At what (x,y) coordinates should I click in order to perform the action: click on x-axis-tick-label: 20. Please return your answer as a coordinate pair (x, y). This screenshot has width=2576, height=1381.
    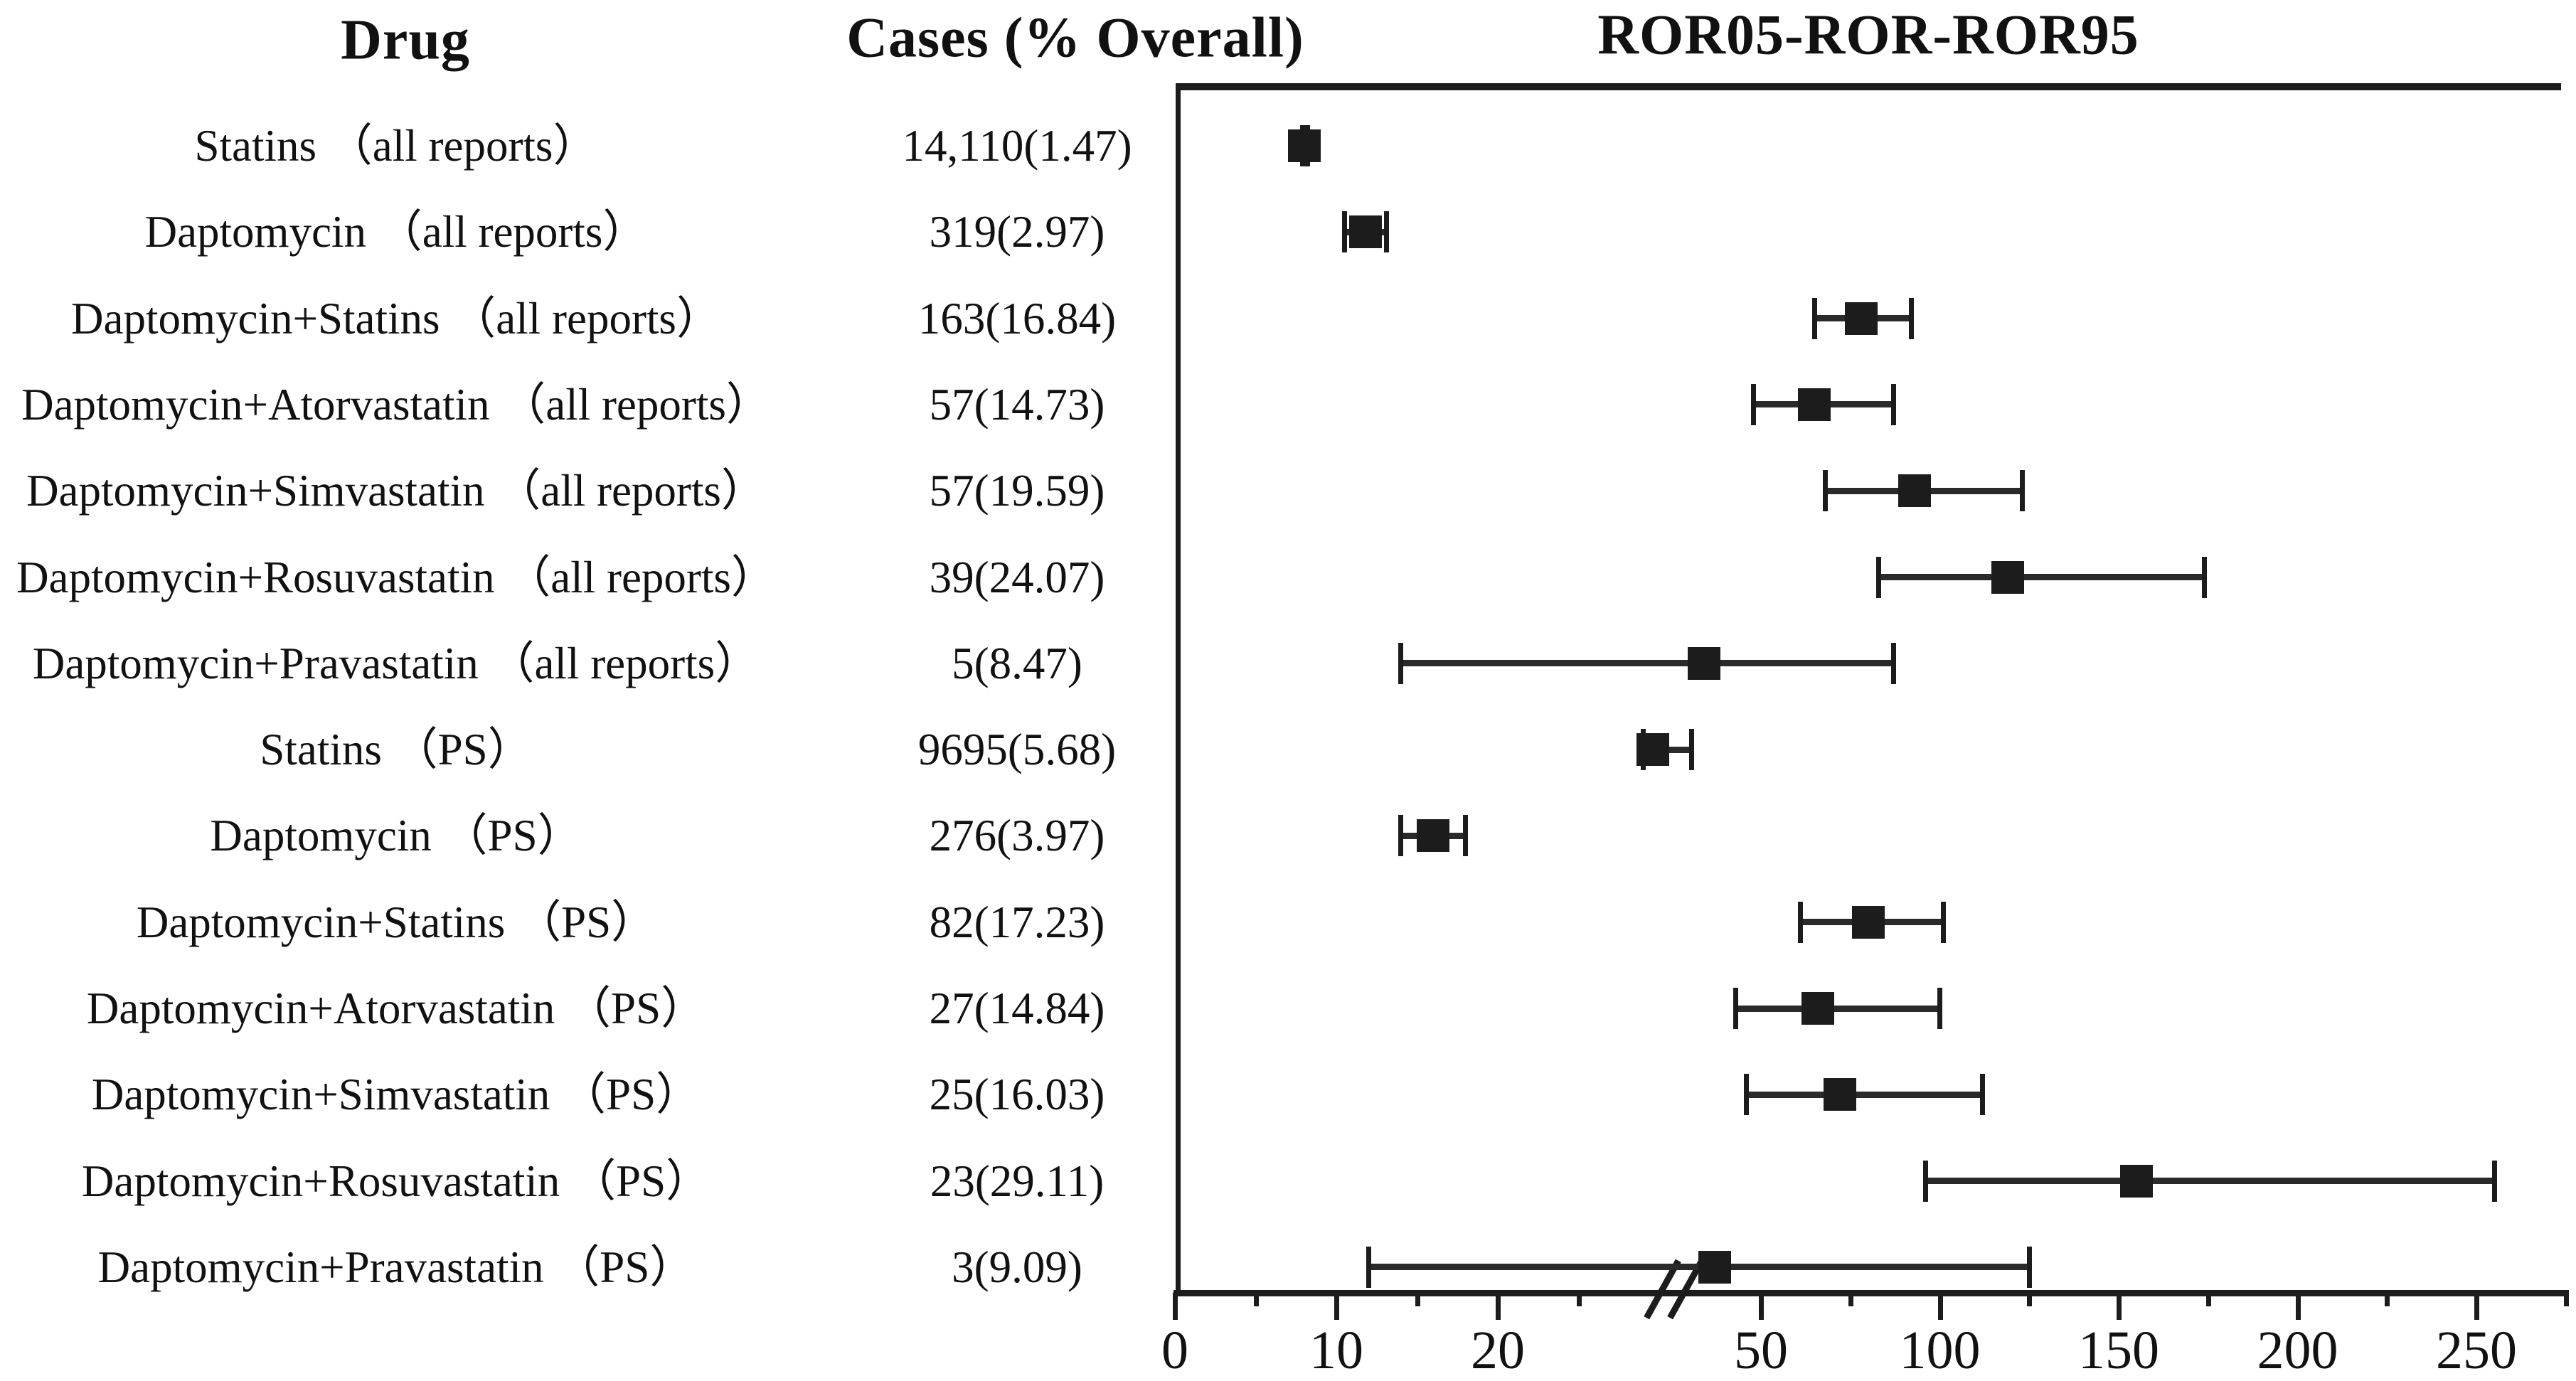
    Looking at the image, I should click on (1498, 1350).